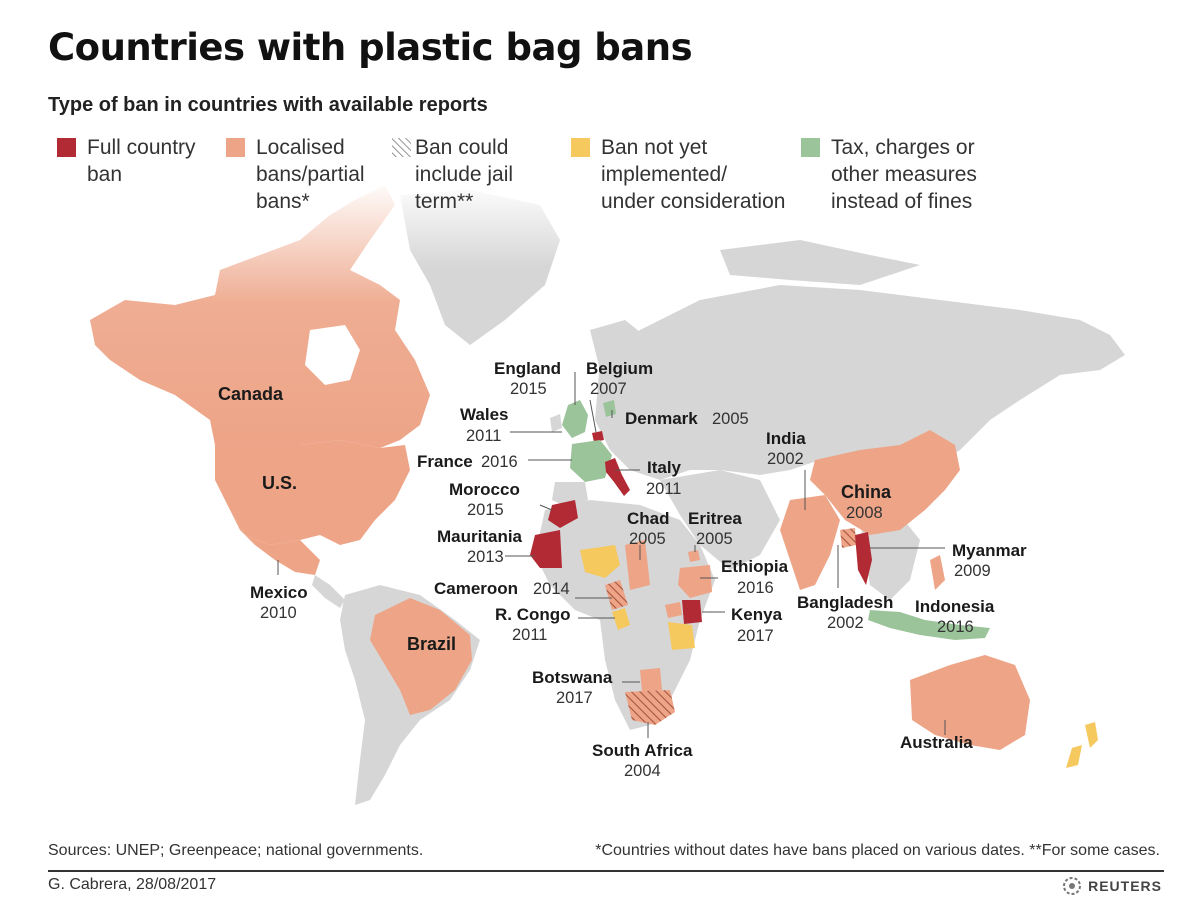 The height and width of the screenshot is (914, 1200). Describe the element at coordinates (332, 355) in the screenshot. I see `hudson-bay-water` at that location.